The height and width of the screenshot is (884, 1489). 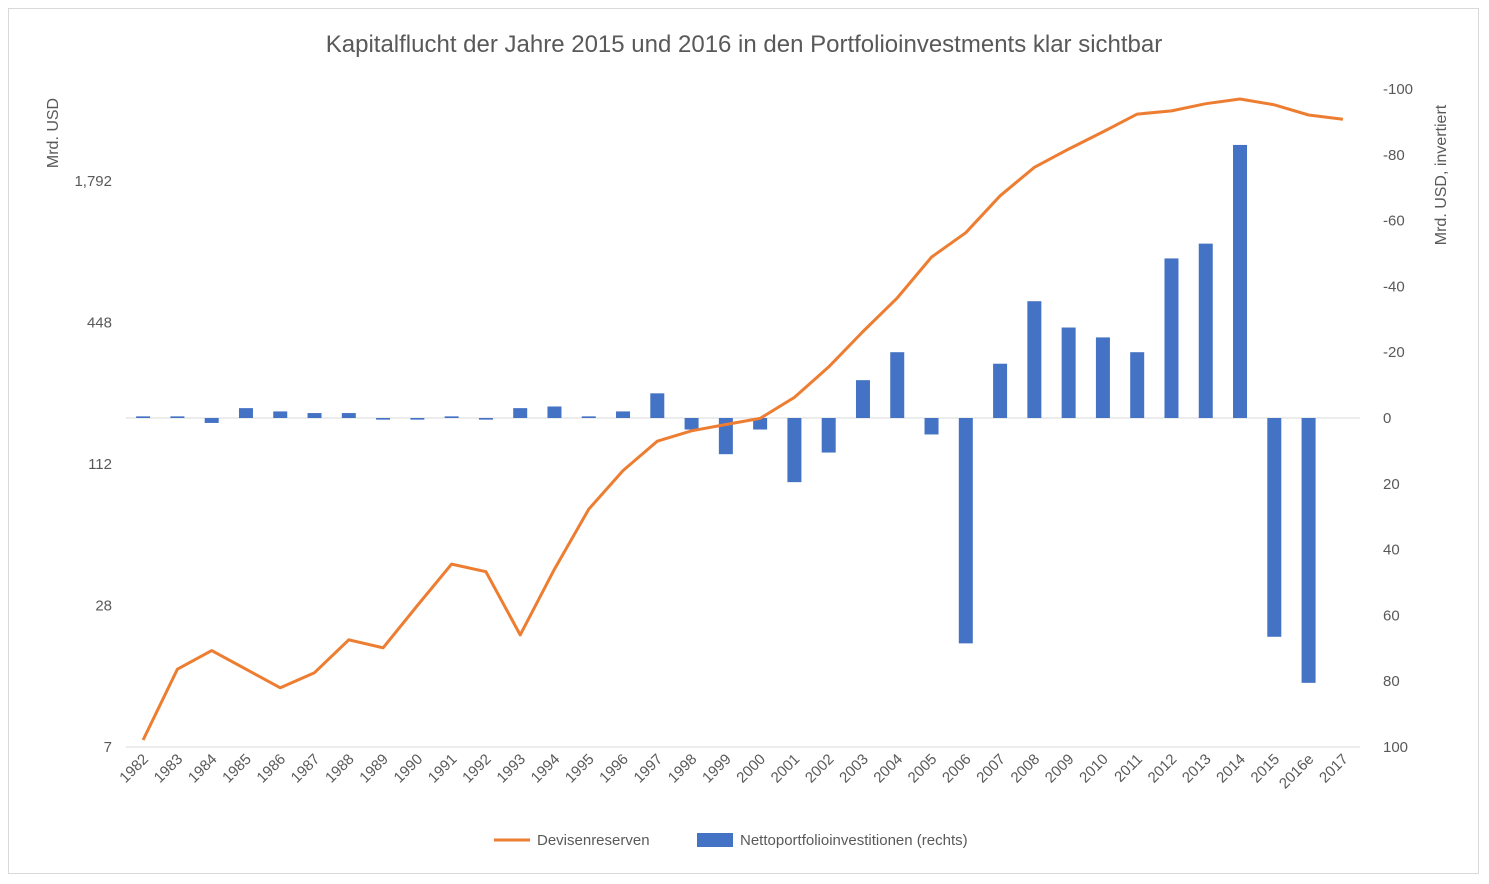 I want to click on bar-2000, so click(x=760, y=424).